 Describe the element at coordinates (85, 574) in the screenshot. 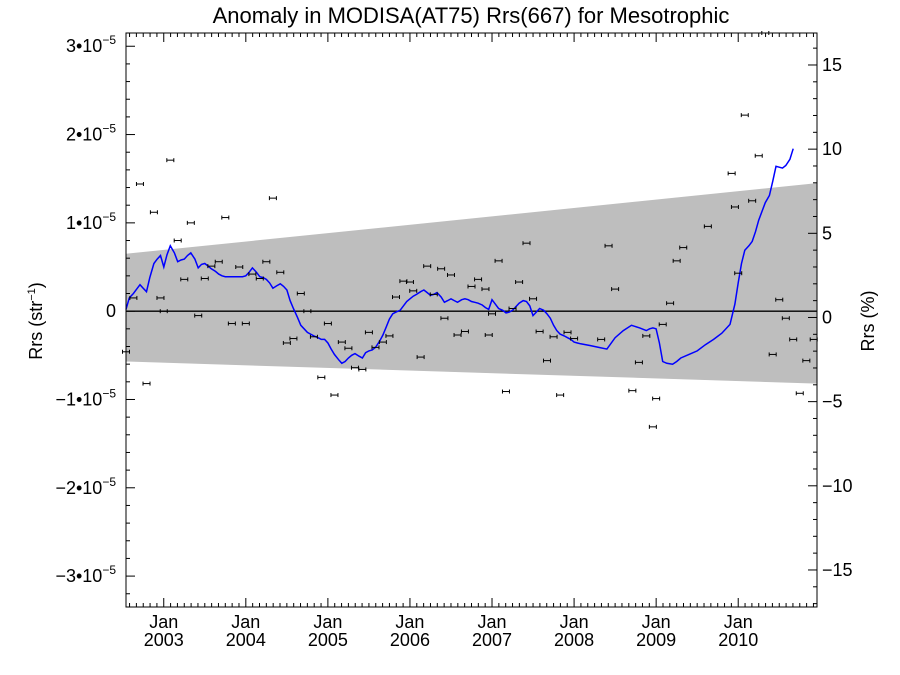

I see `left-tick-label: −3•10−5` at that location.